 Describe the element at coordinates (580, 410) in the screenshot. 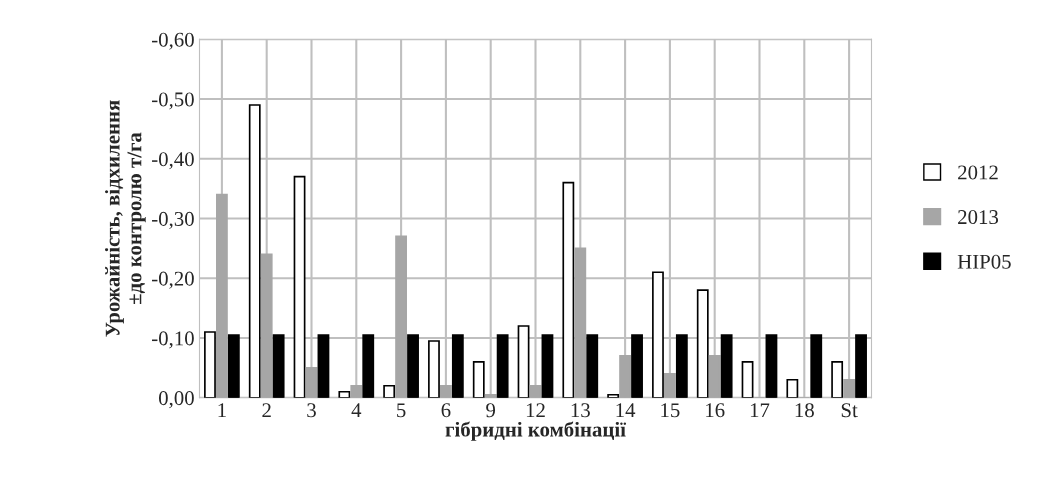

I see `x-tick-label: 13` at that location.